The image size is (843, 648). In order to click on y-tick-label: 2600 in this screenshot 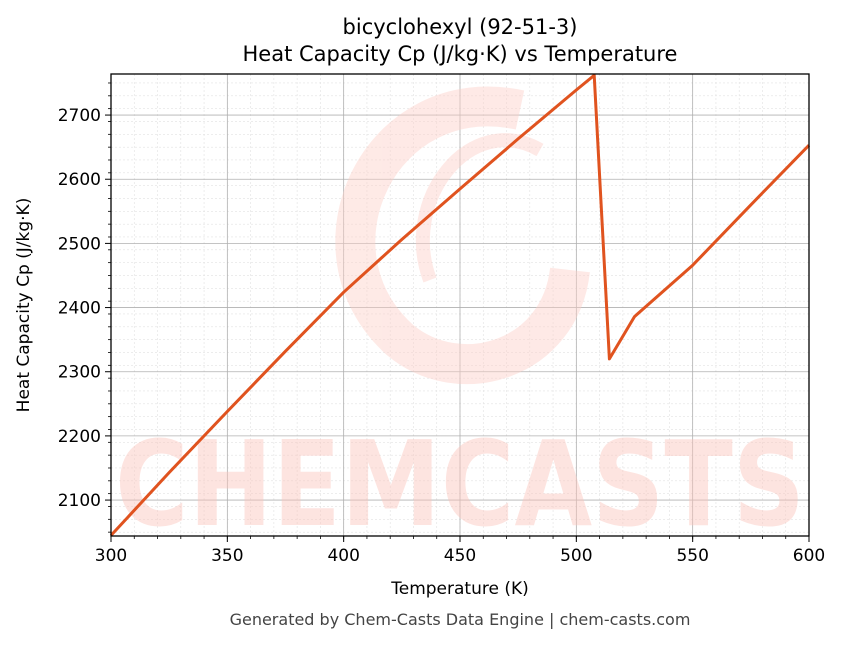, I will do `click(79, 180)`.